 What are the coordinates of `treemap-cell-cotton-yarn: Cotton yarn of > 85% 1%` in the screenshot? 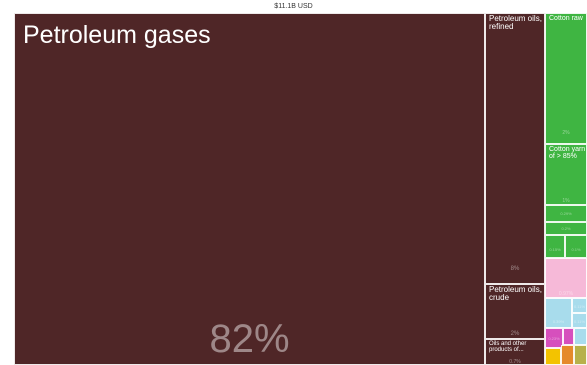 It's located at (566, 174).